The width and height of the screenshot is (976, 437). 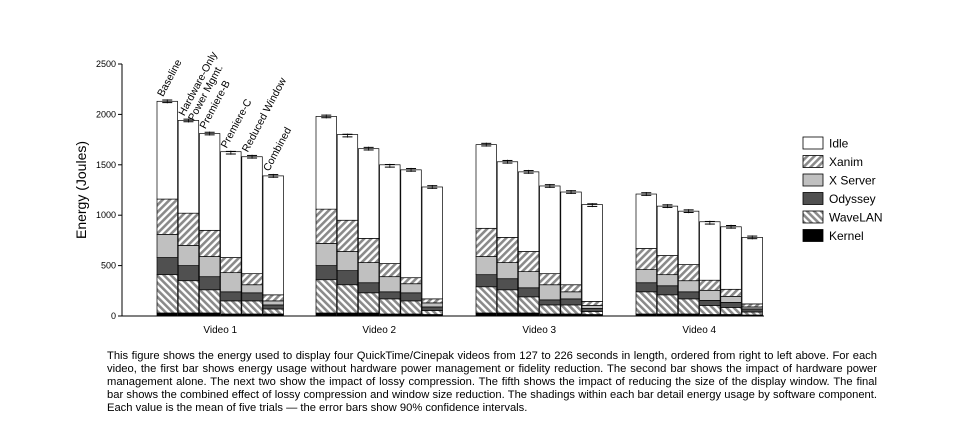 I want to click on y-tick-label: 1000, so click(x=106, y=215).